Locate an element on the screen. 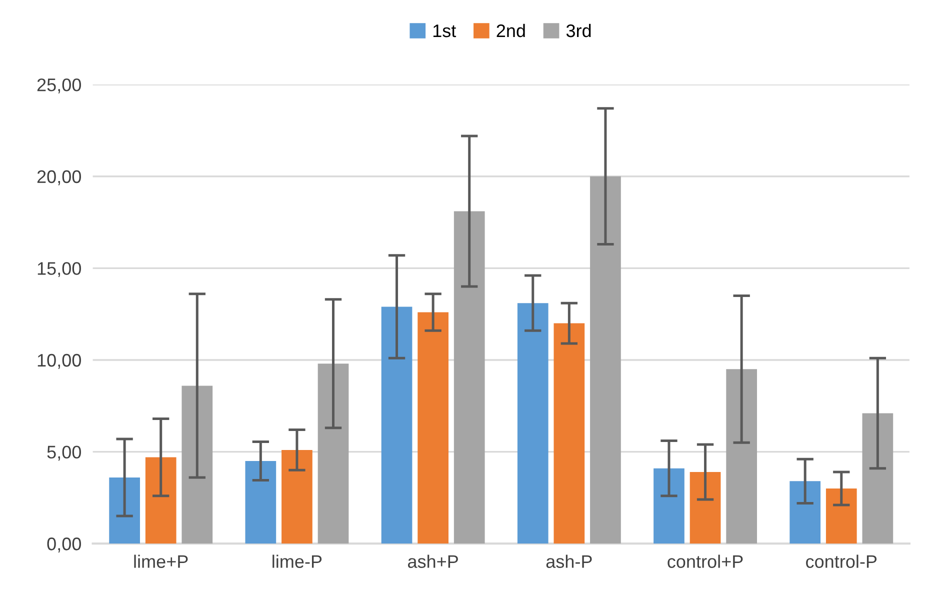 The width and height of the screenshot is (928, 604). y-tick-label: 20,00 is located at coordinates (59, 178).